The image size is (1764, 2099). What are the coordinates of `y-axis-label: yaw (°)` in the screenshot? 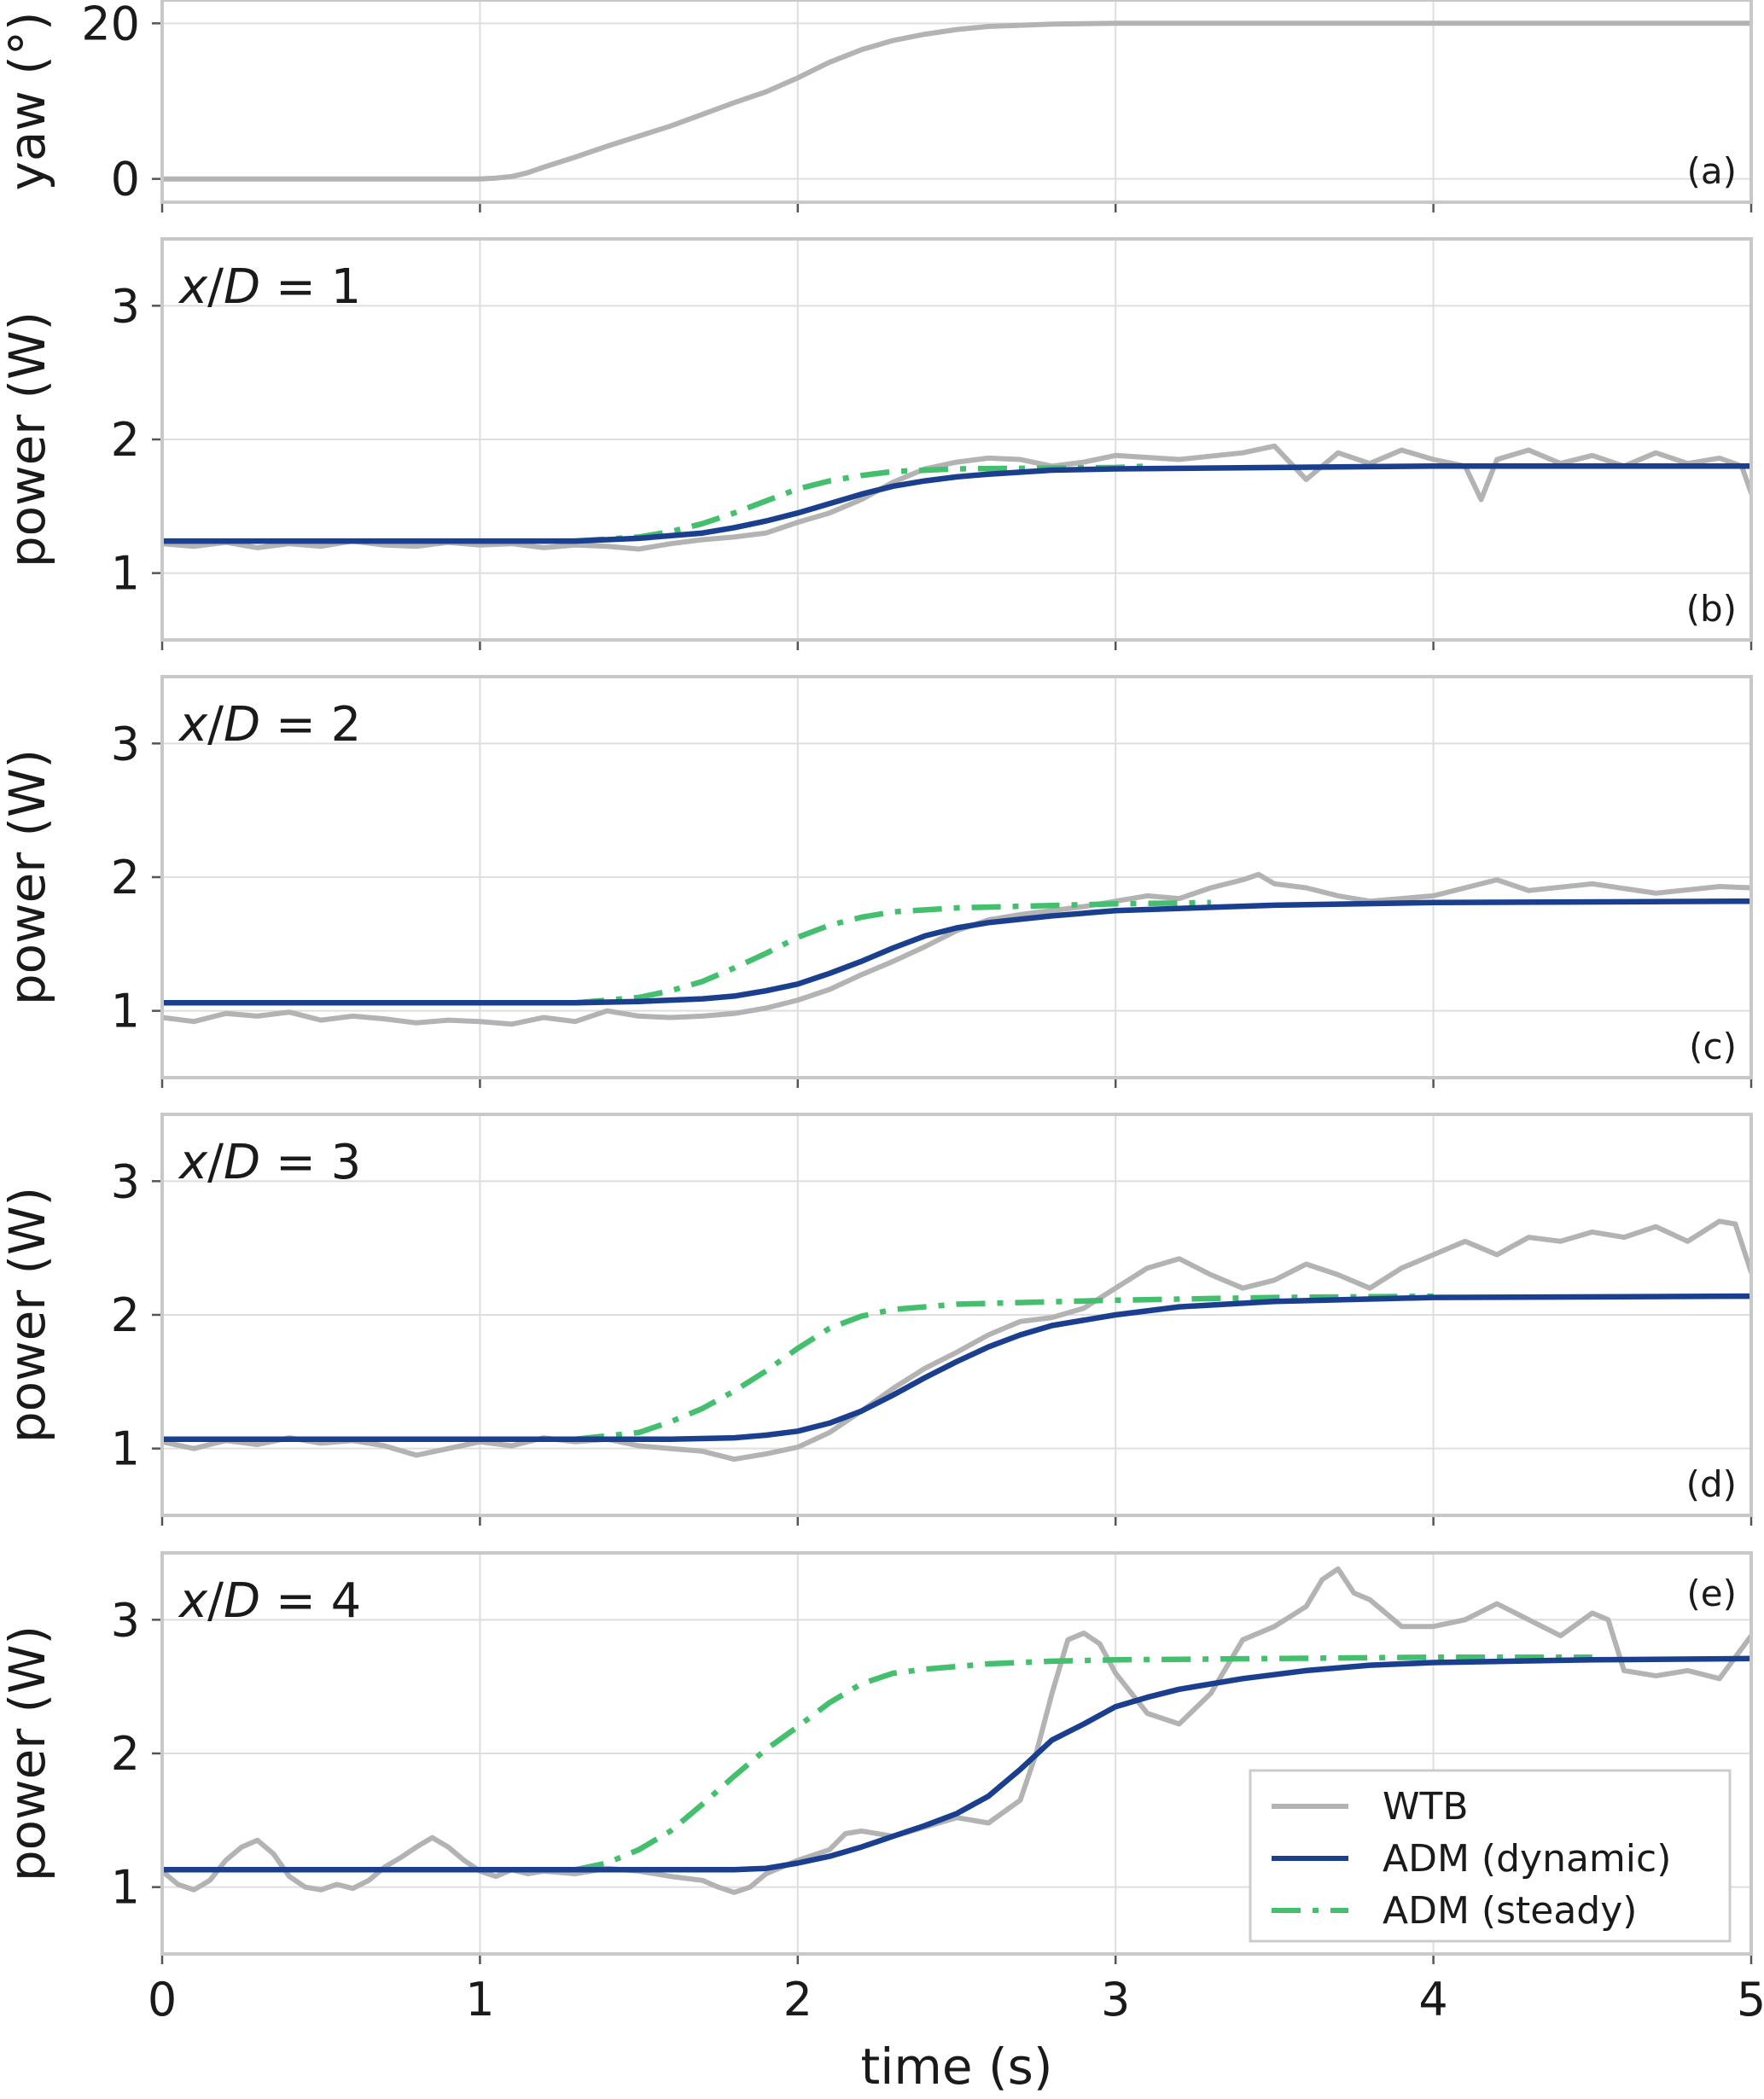 It's located at (28, 102).